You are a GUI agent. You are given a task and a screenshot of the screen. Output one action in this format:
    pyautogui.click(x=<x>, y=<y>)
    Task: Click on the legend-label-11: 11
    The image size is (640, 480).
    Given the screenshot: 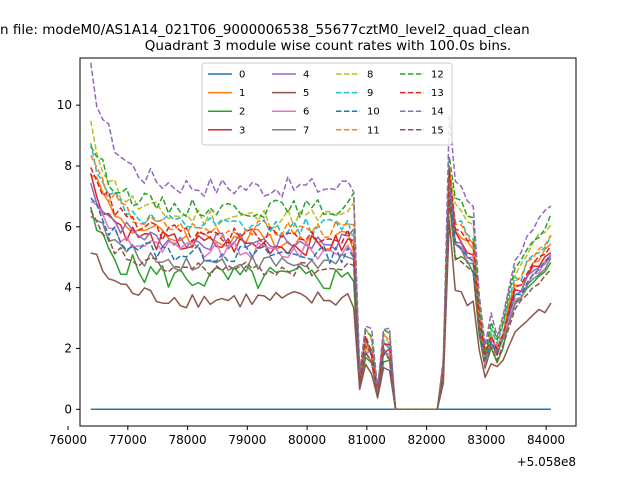 What is the action you would take?
    pyautogui.click(x=373, y=130)
    